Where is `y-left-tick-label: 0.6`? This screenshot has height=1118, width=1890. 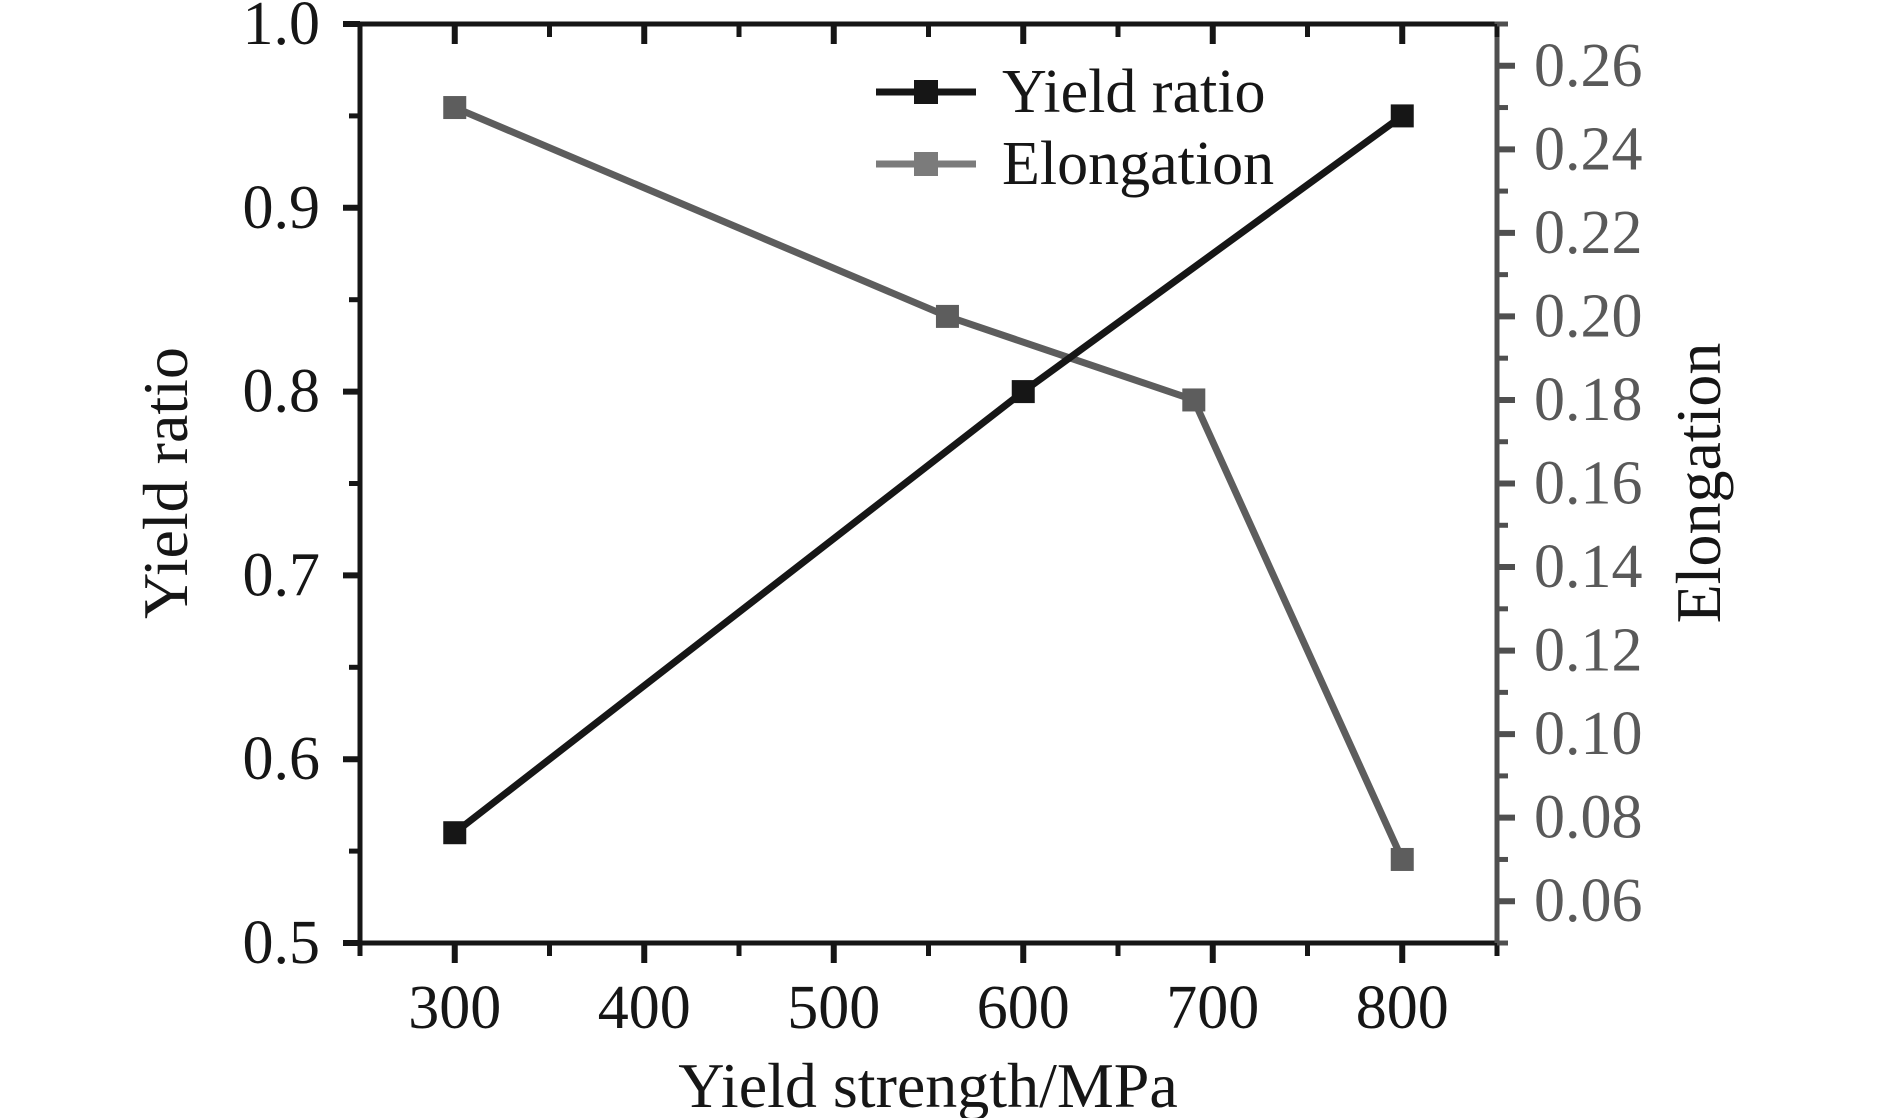
y-left-tick-label: 0.6 is located at coordinates (282, 759).